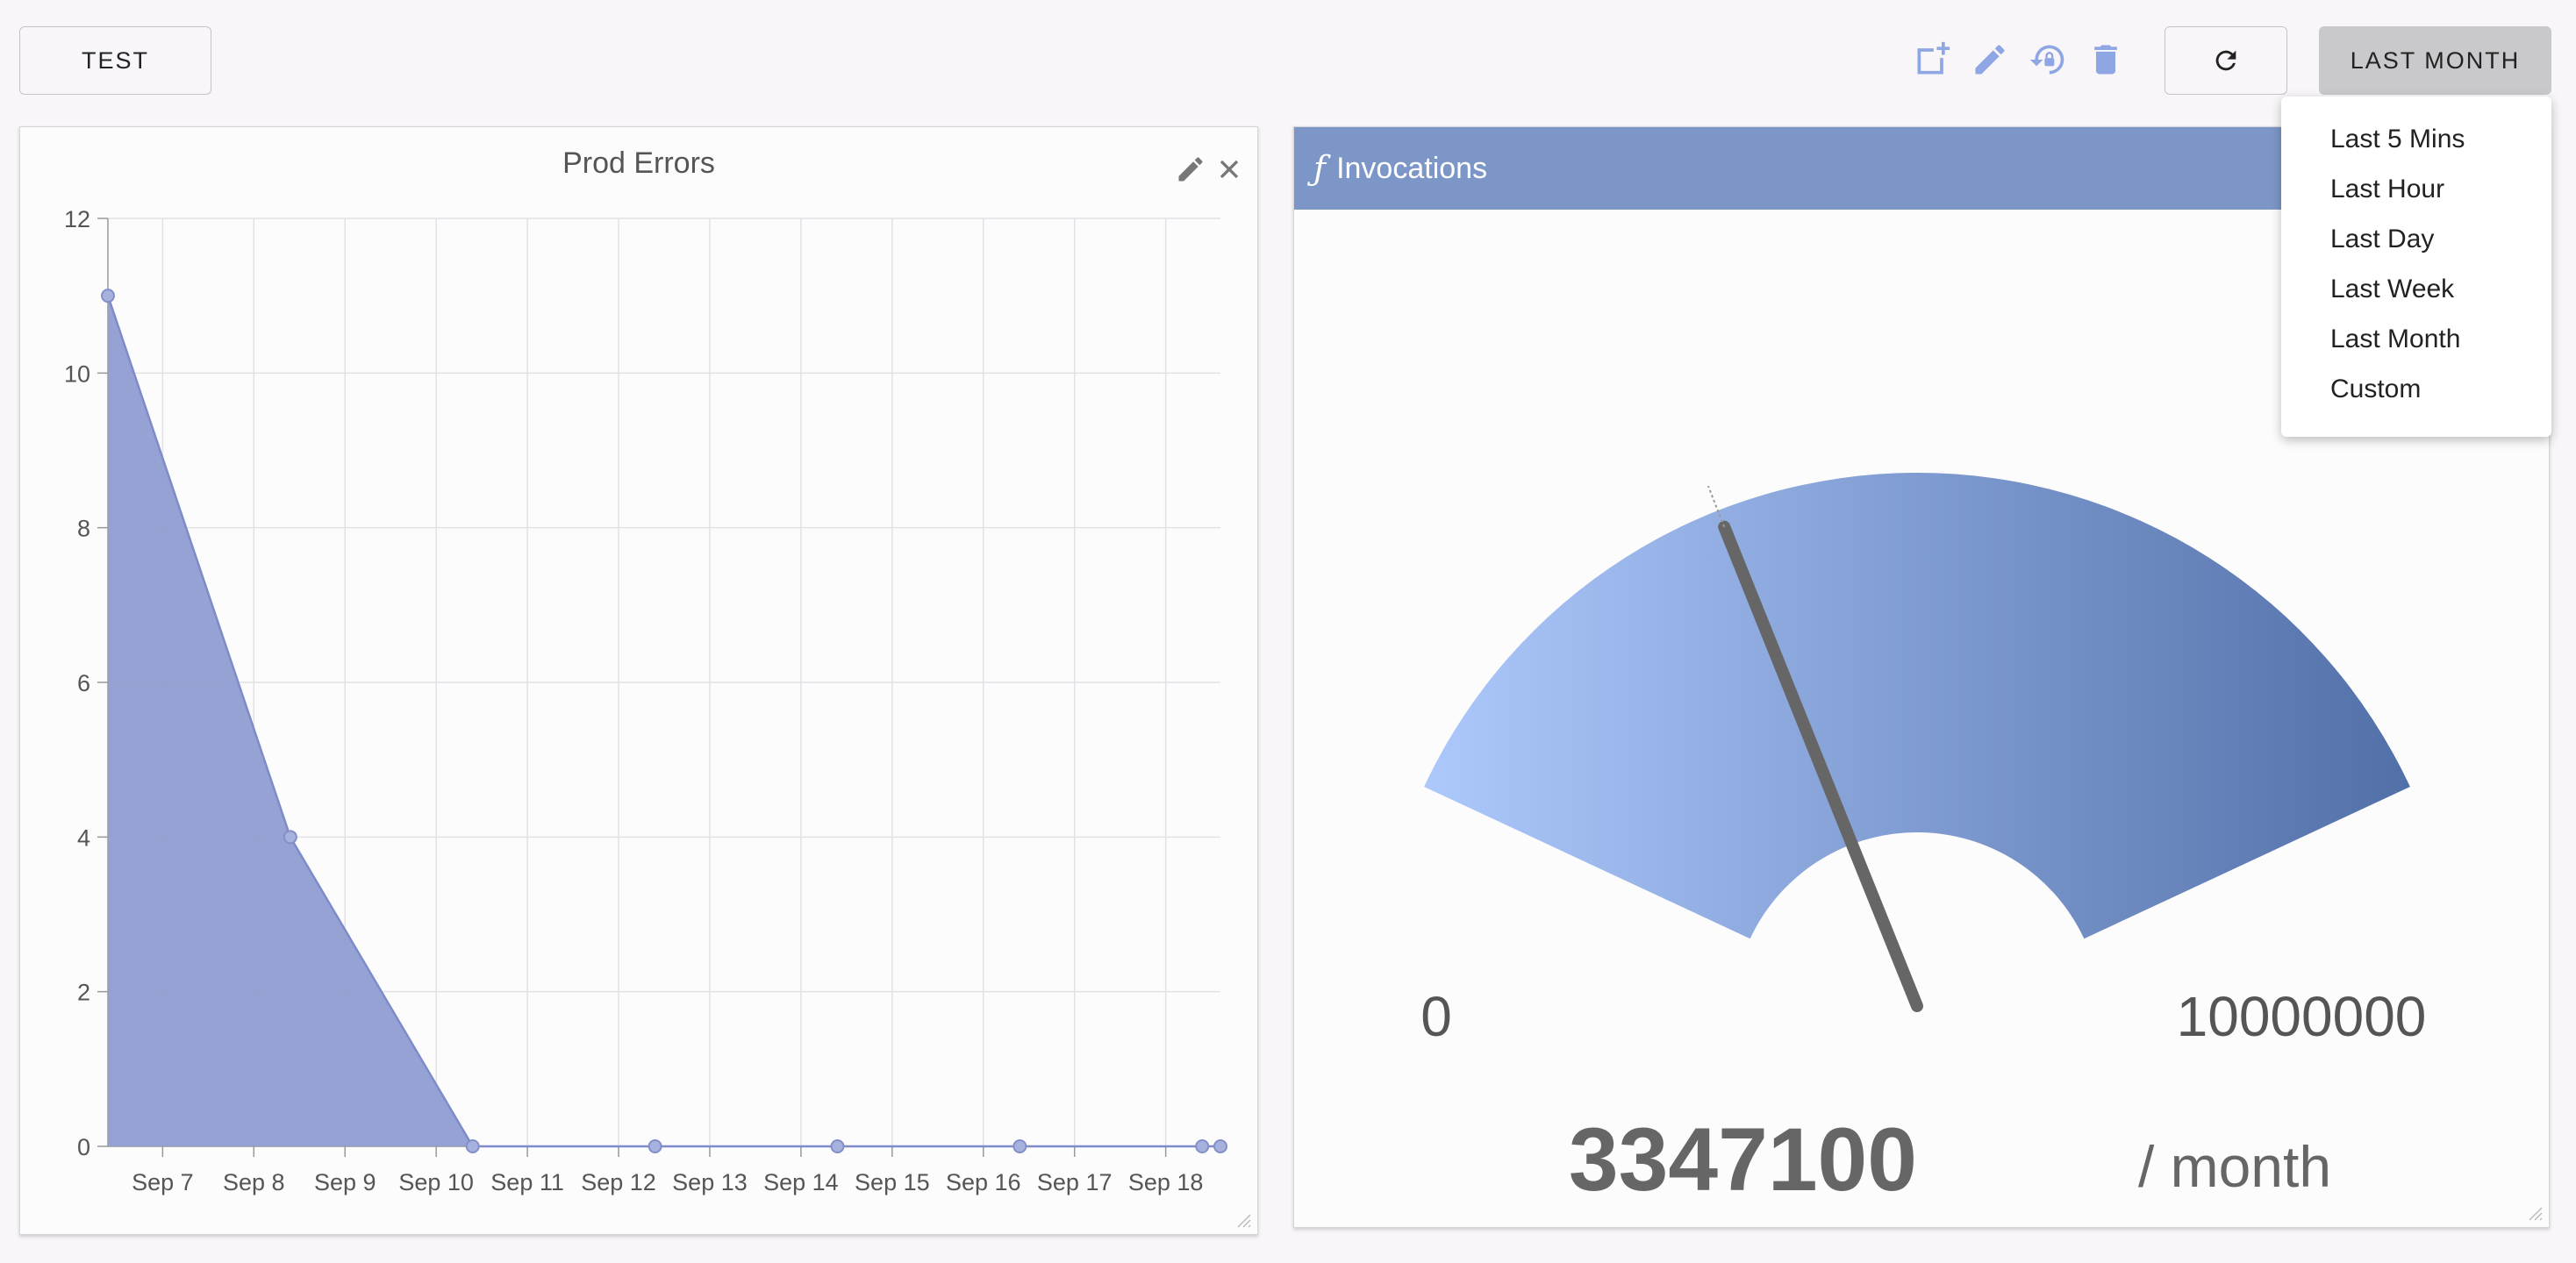 The width and height of the screenshot is (2576, 1263). Describe the element at coordinates (2105, 59) in the screenshot. I see `trash-icon` at that location.